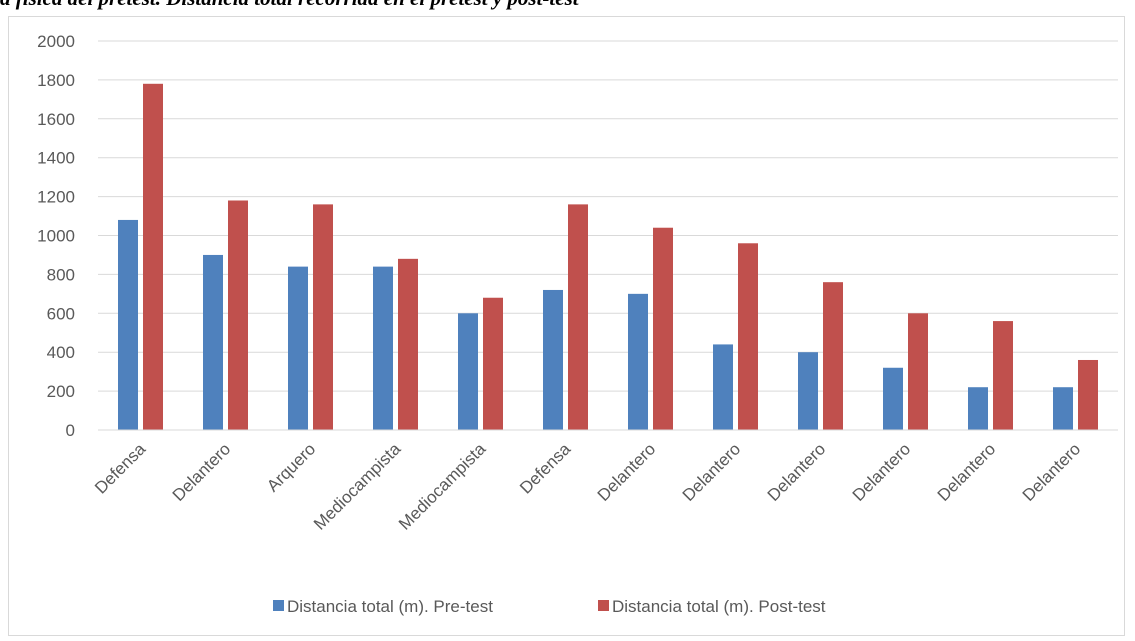 The image size is (1135, 641). Describe the element at coordinates (278, 605) in the screenshot. I see `legend-swatch-pre-test` at that location.